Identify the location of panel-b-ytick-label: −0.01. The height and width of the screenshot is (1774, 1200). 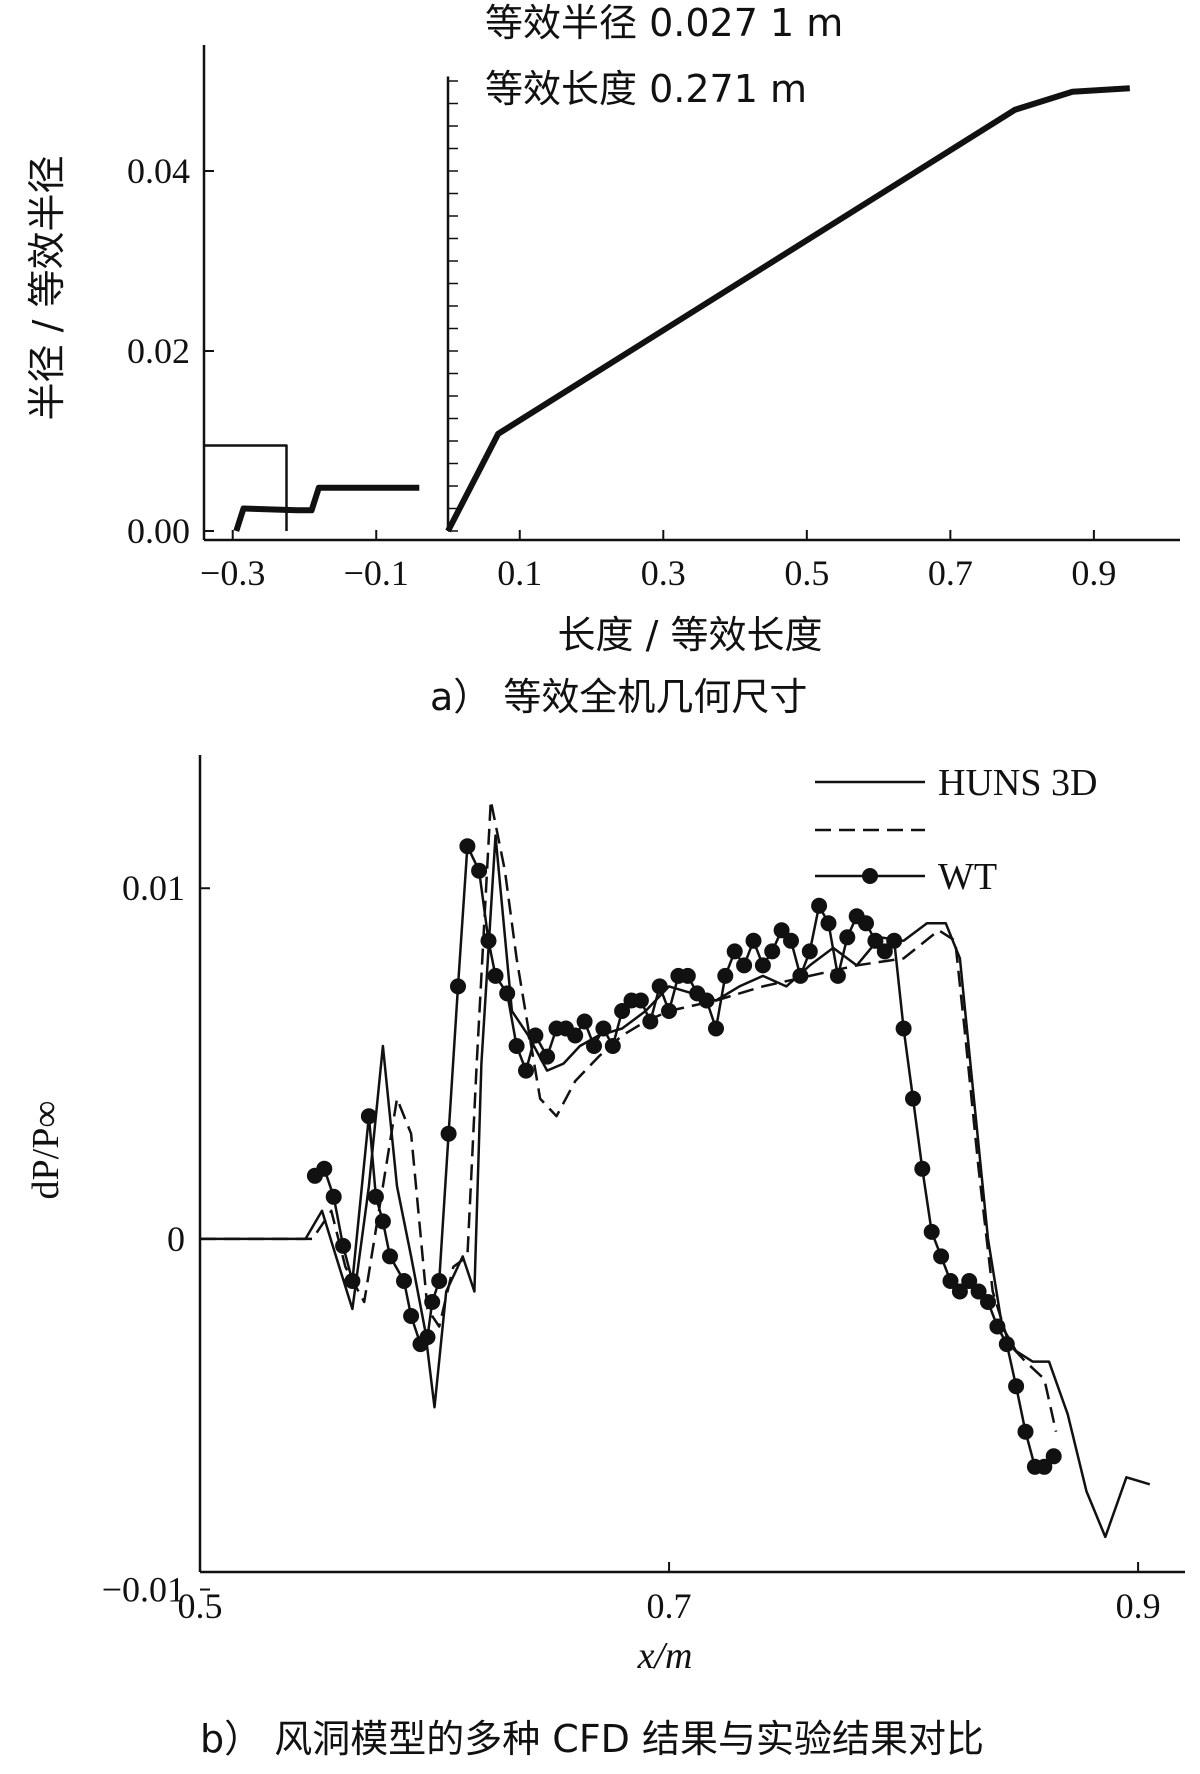
(143, 1590).